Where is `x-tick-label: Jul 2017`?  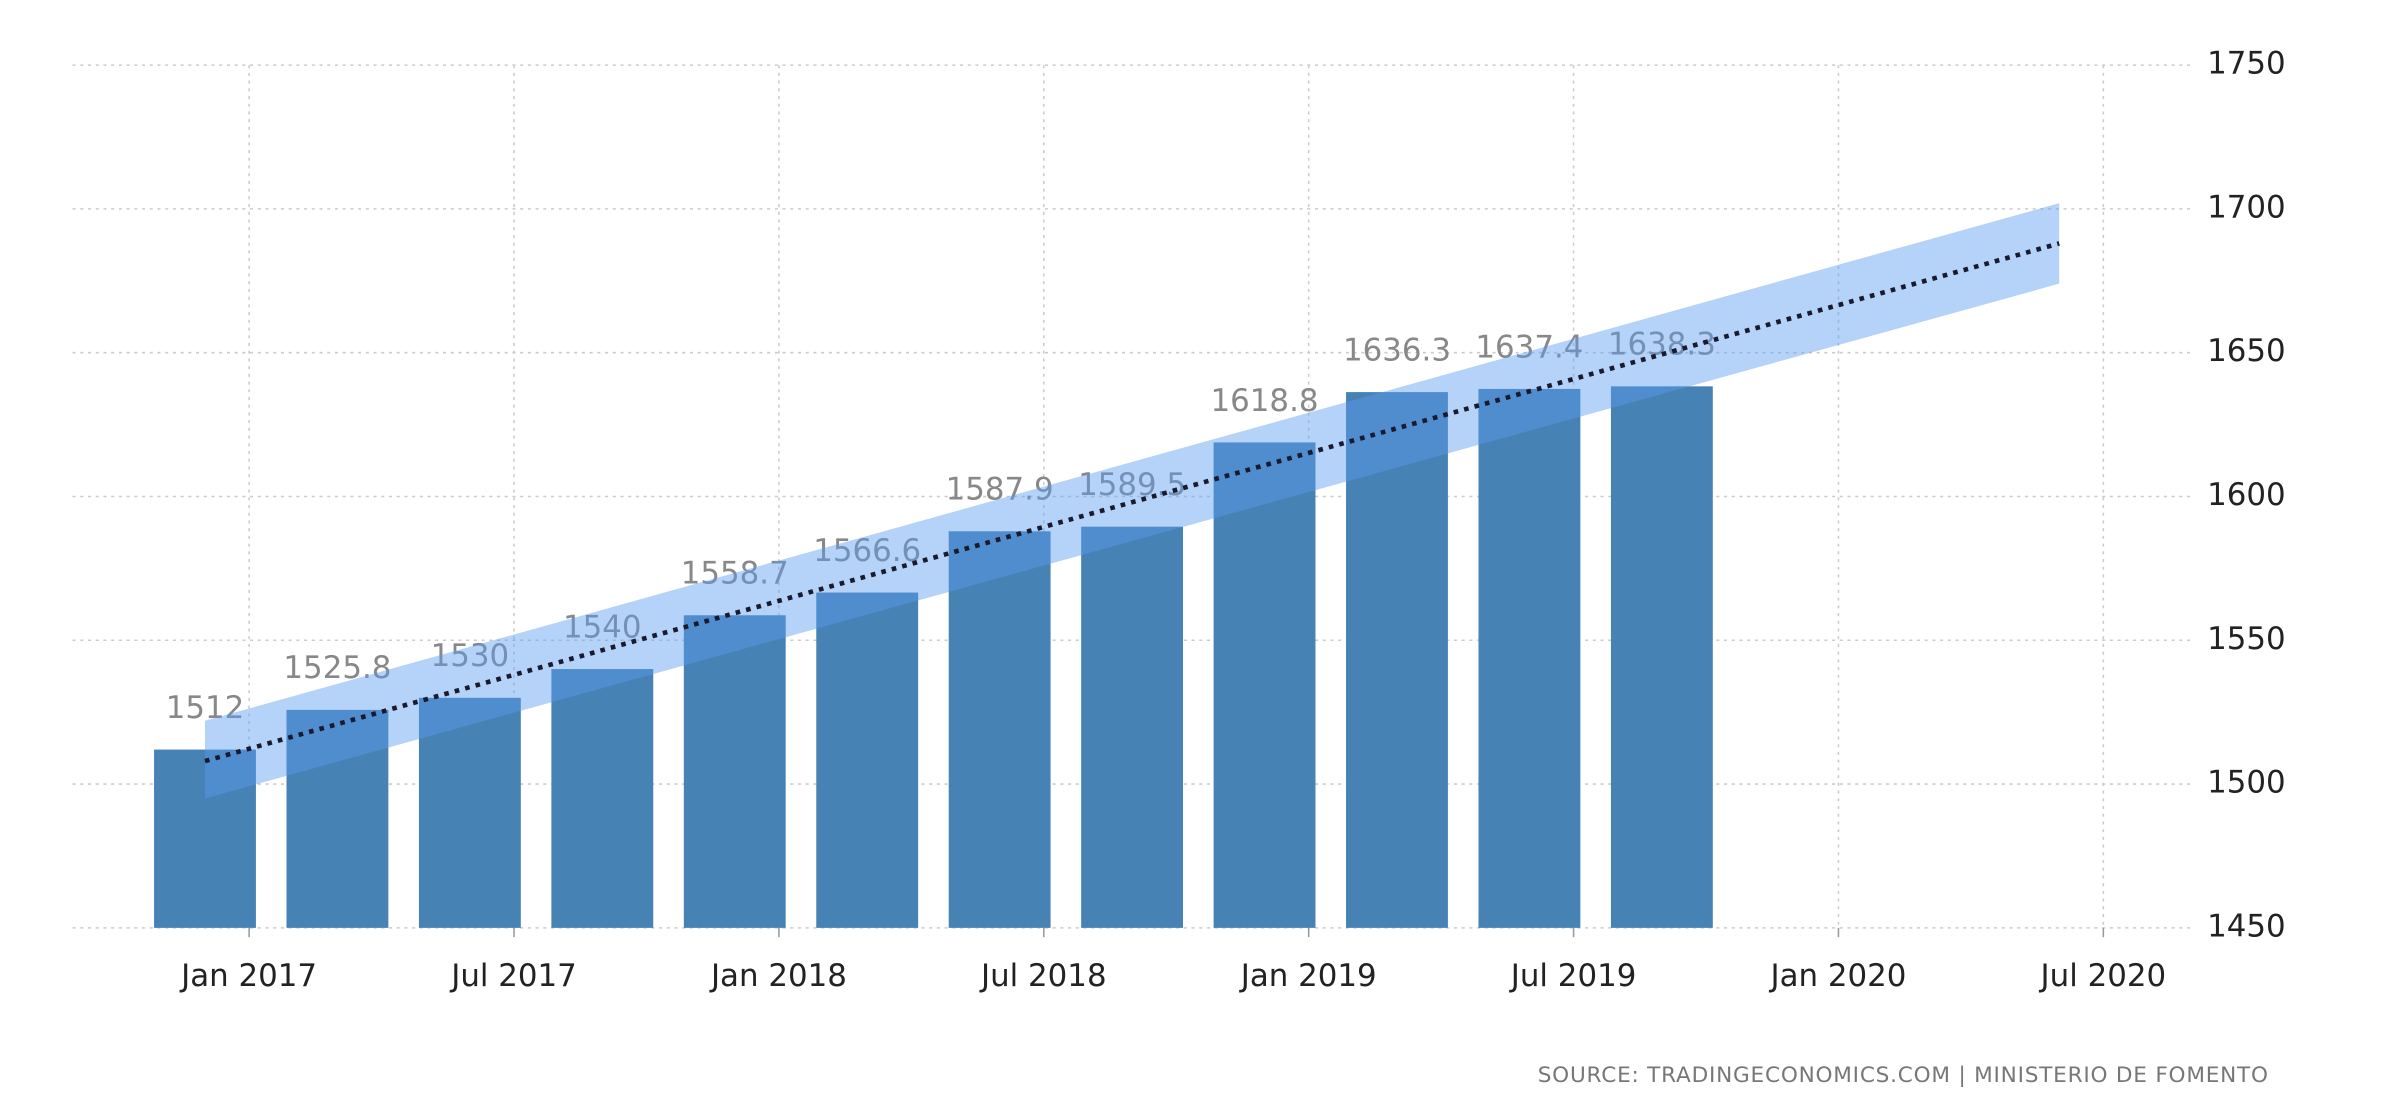
x-tick-label: Jul 2017 is located at coordinates (513, 976).